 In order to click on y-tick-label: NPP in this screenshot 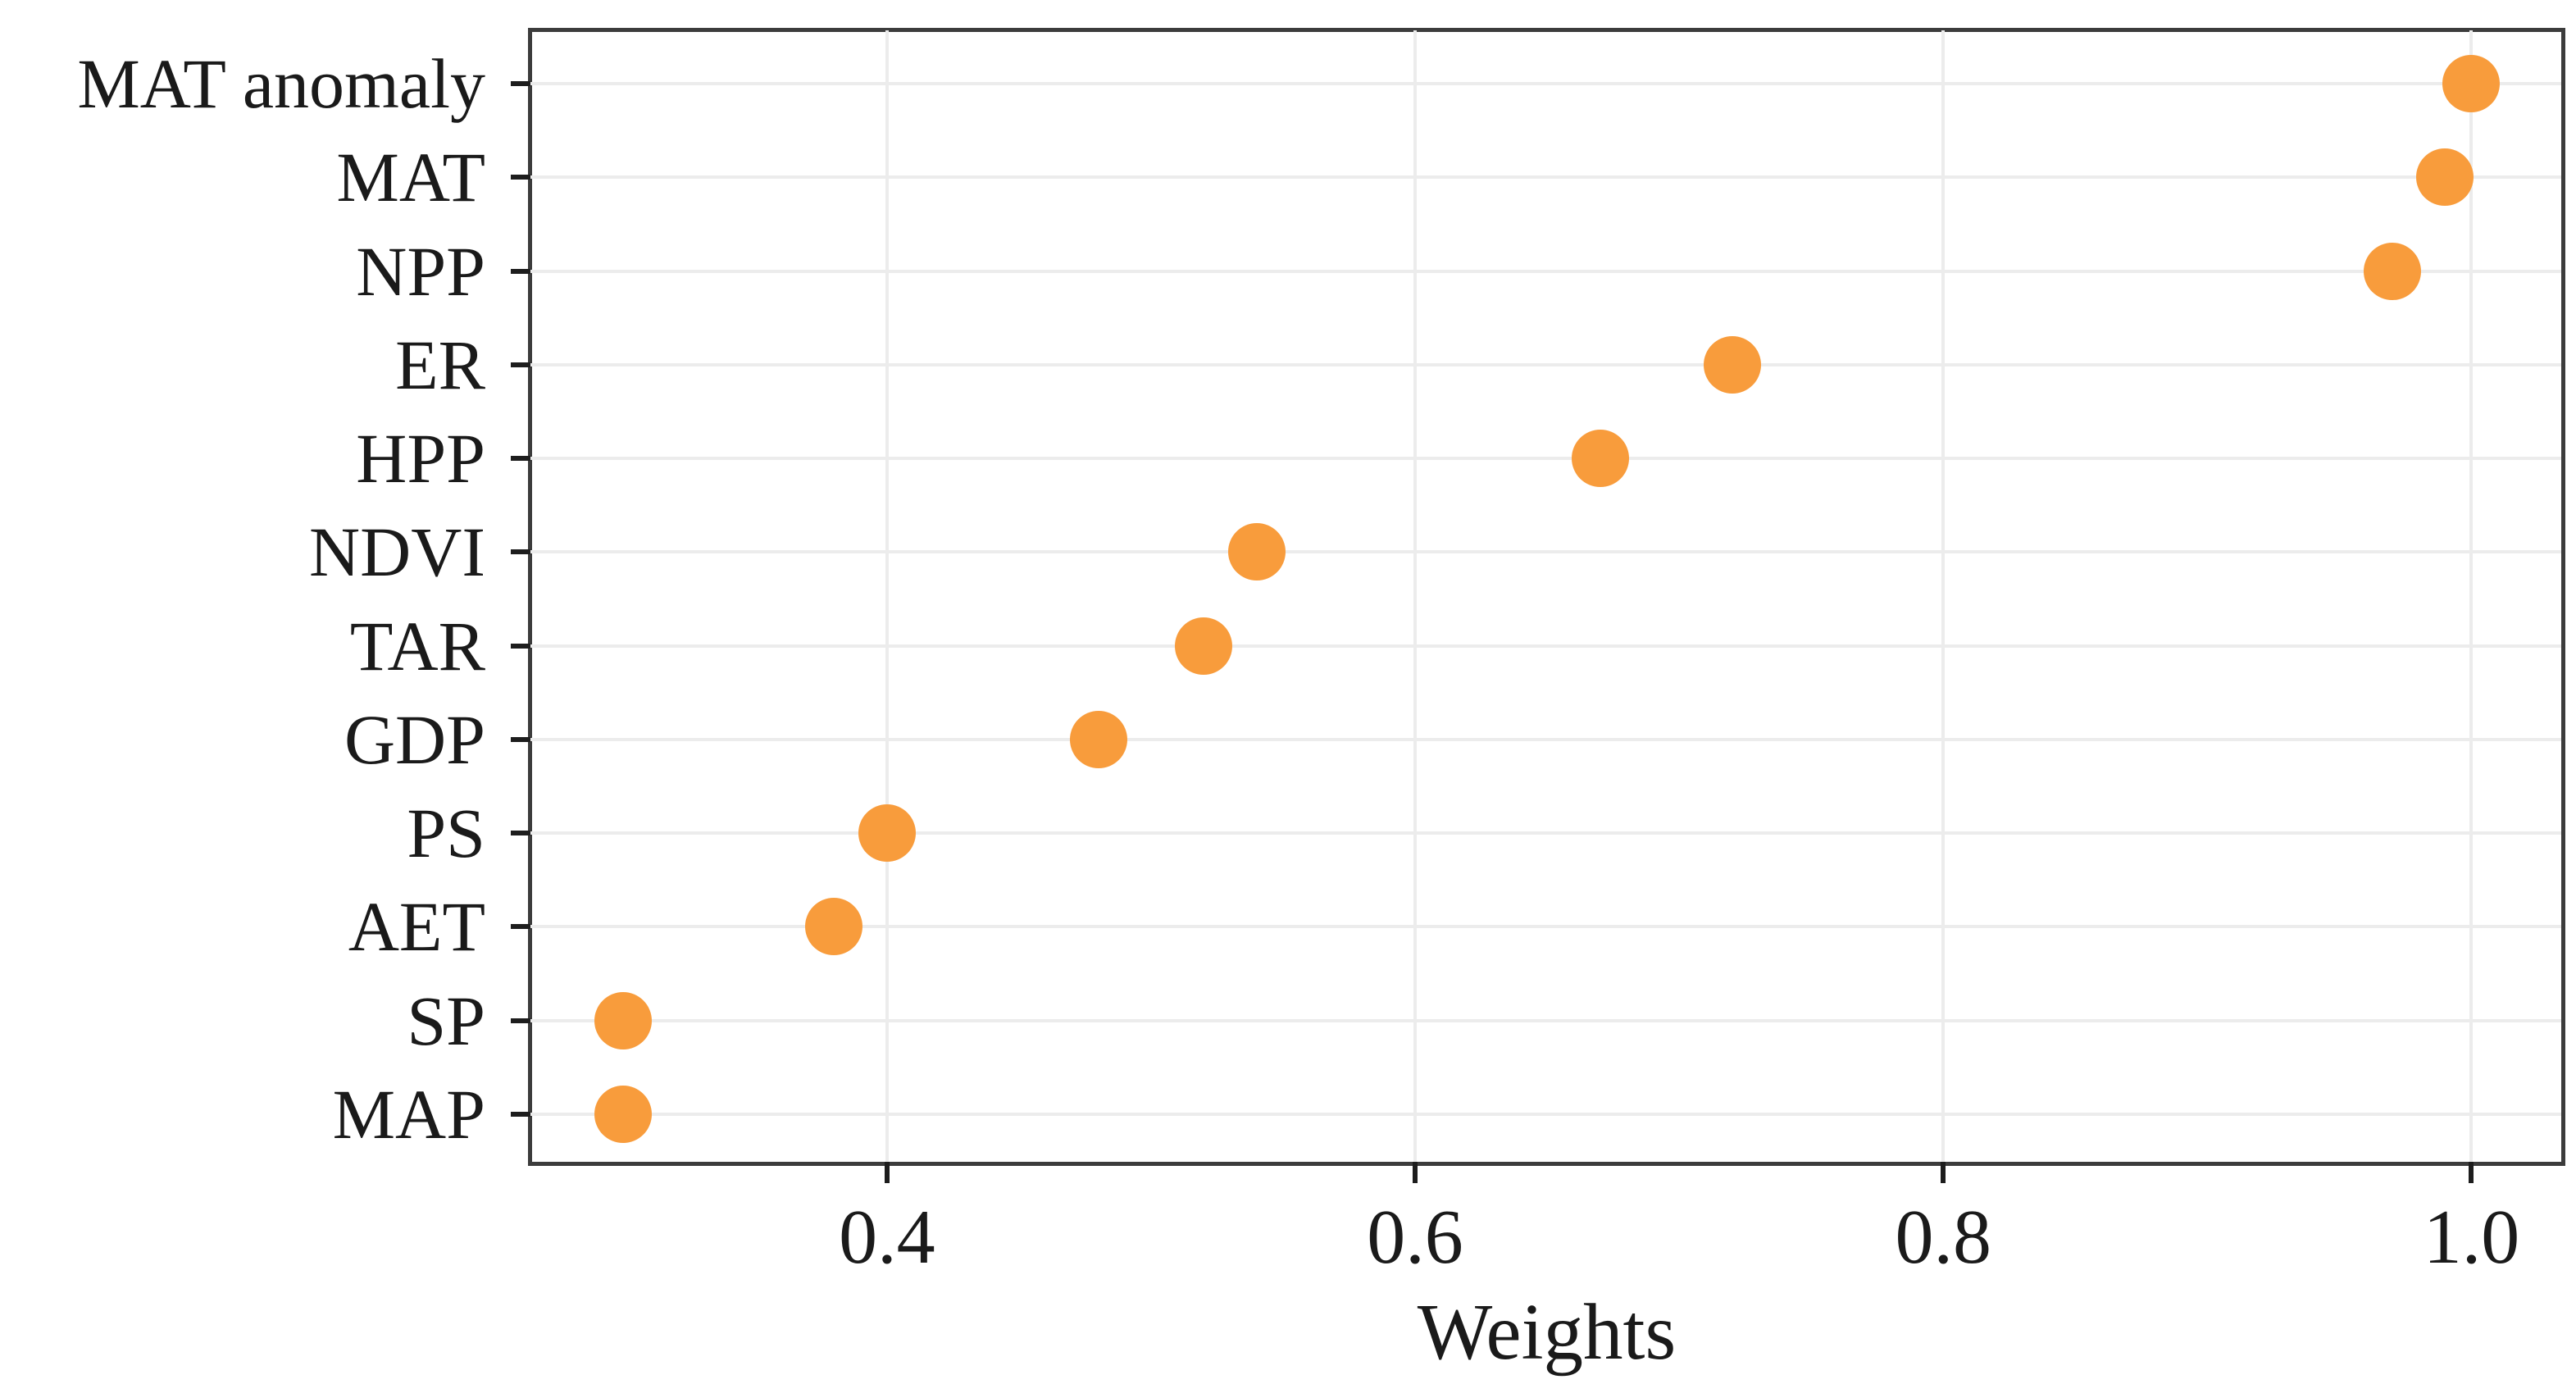, I will do `click(420, 271)`.